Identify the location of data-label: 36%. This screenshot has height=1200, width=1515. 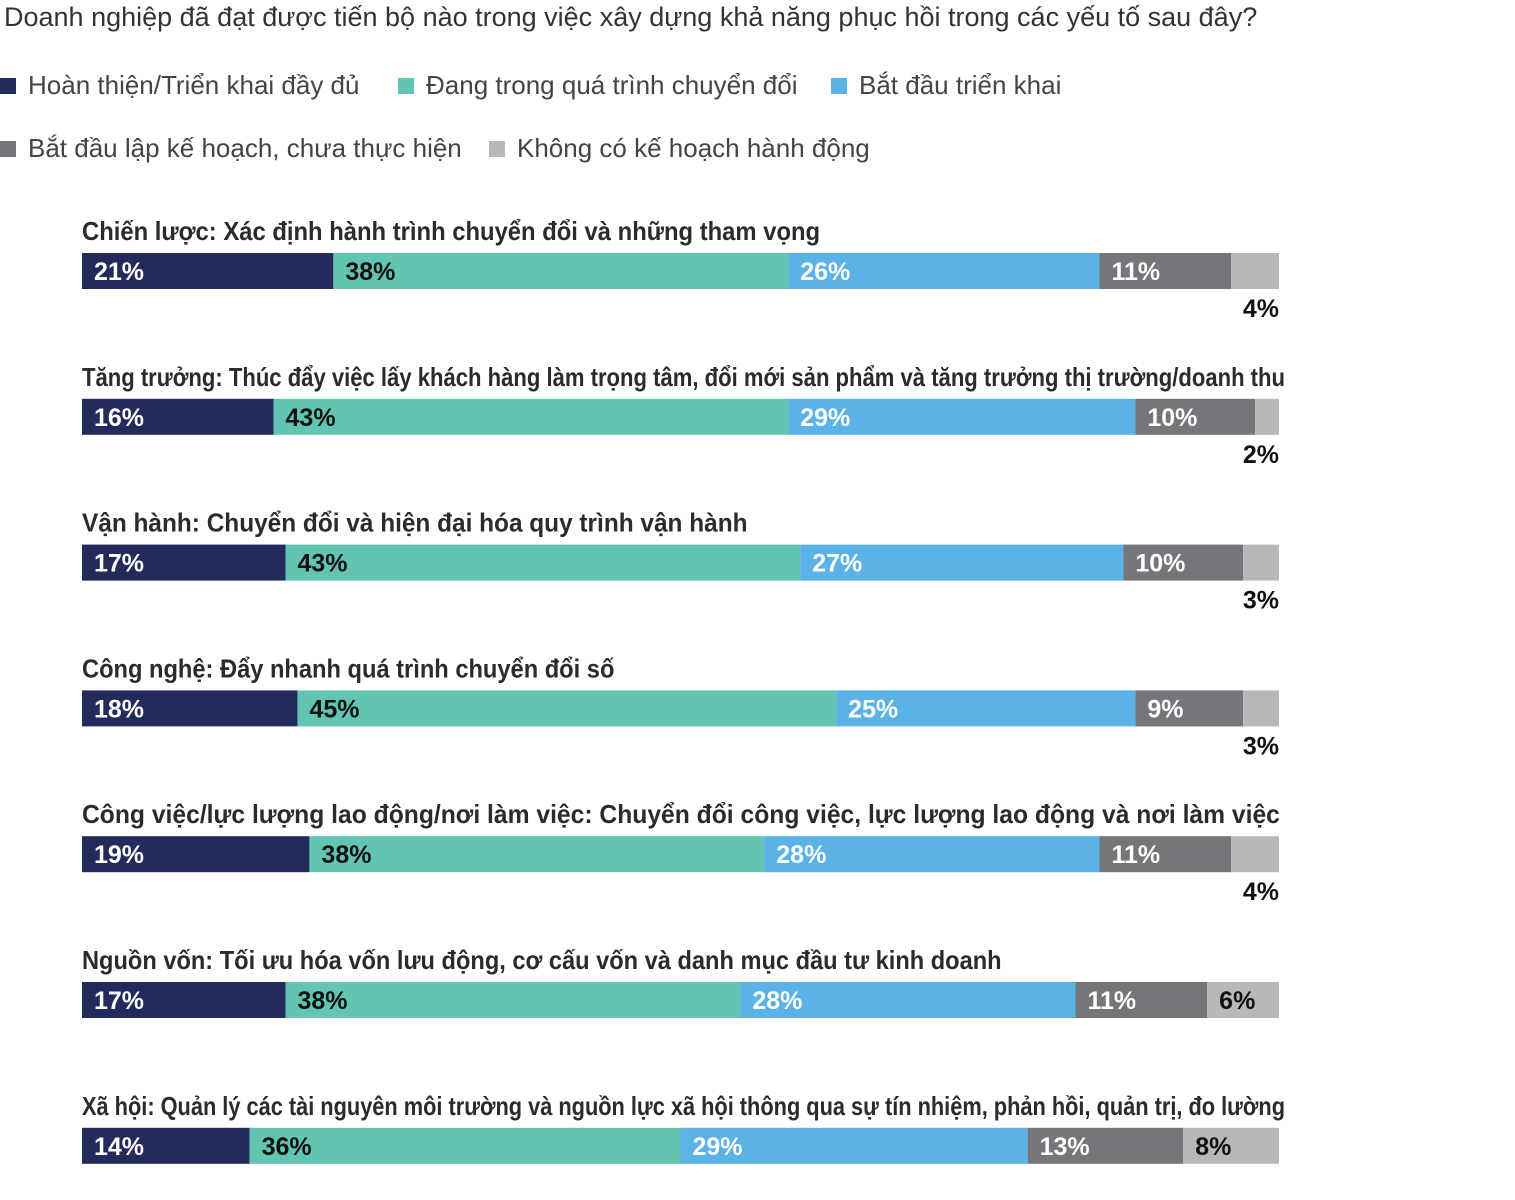
(287, 1147).